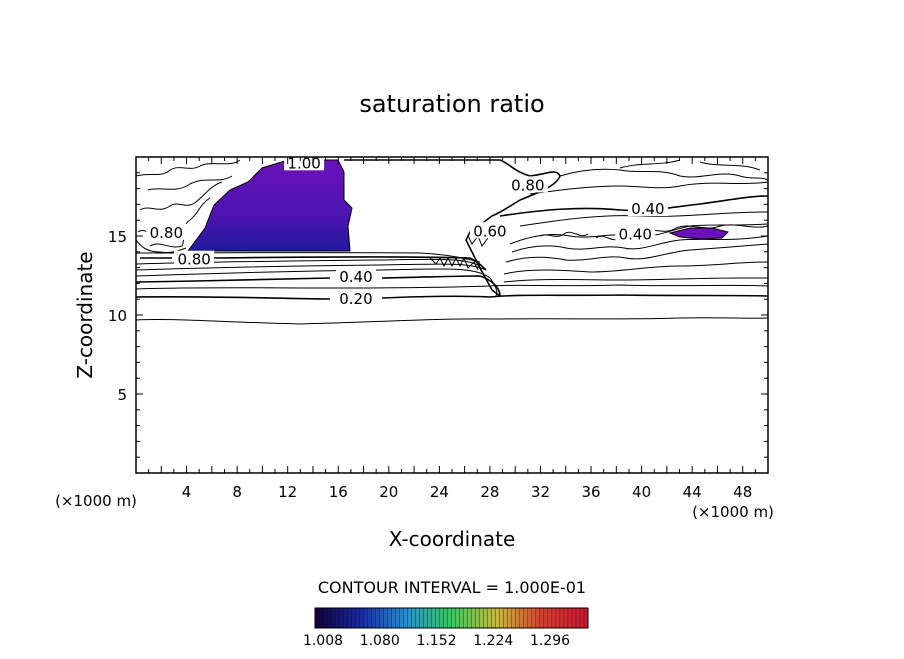 The width and height of the screenshot is (904, 659). I want to click on x-tick-label: 28, so click(489, 492).